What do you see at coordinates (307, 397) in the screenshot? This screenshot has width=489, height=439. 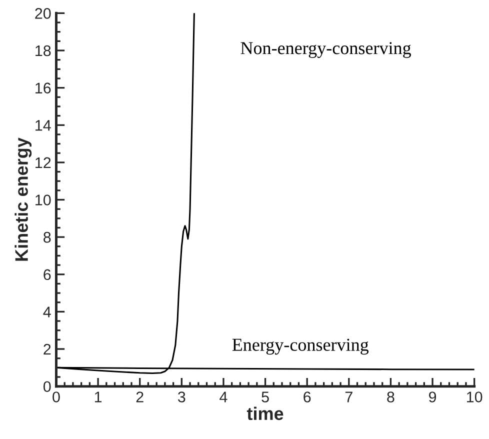 I see `x-tick-label: 6` at bounding box center [307, 397].